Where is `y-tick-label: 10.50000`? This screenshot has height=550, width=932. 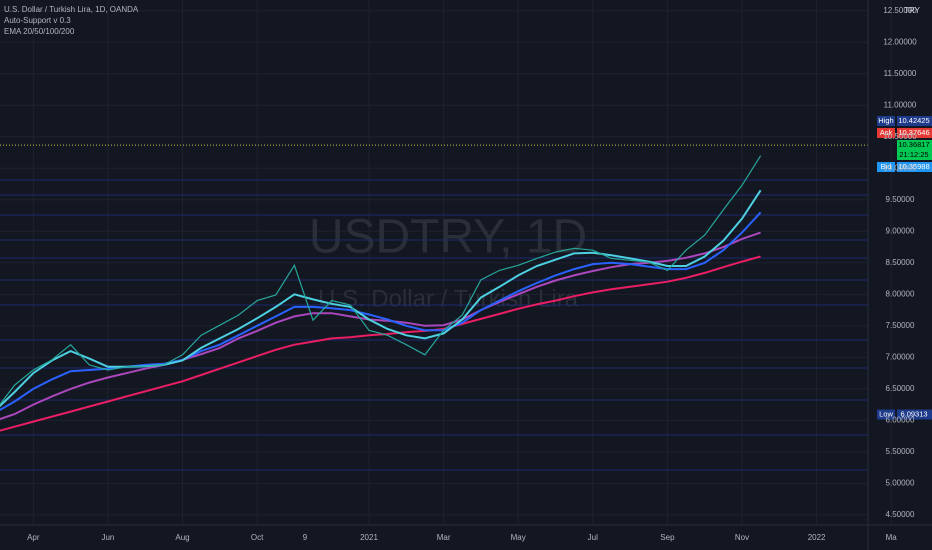
y-tick-label: 10.50000 is located at coordinates (900, 136).